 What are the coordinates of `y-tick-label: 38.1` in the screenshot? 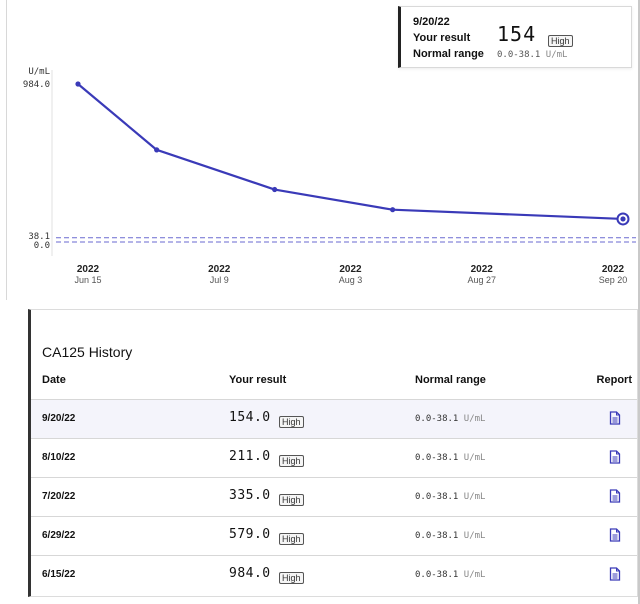 It's located at (39, 237).